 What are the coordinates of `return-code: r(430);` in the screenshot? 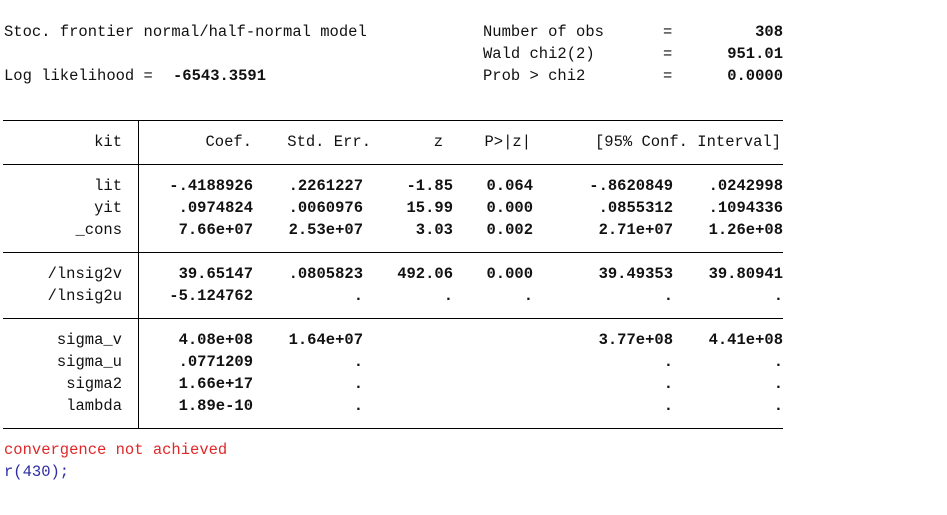 It's located at (36, 472).